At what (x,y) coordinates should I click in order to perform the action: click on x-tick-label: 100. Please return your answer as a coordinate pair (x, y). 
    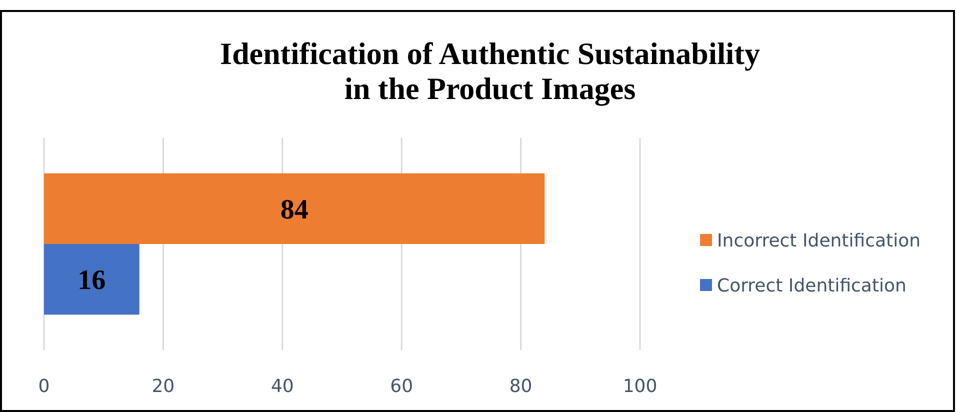
    Looking at the image, I should click on (640, 386).